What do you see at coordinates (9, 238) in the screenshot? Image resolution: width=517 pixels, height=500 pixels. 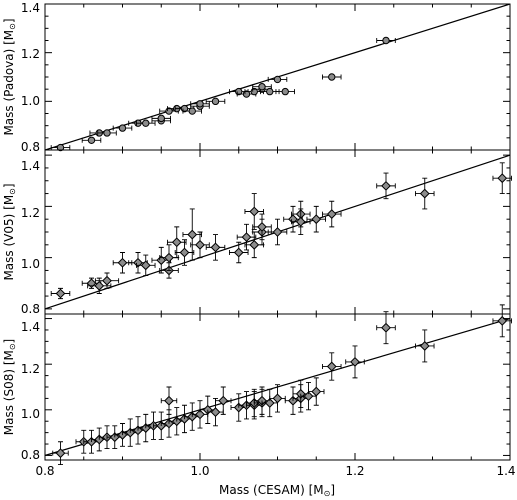 I see `panel-v05-ylabel-text: Mass (V05) [M` at bounding box center [9, 238].